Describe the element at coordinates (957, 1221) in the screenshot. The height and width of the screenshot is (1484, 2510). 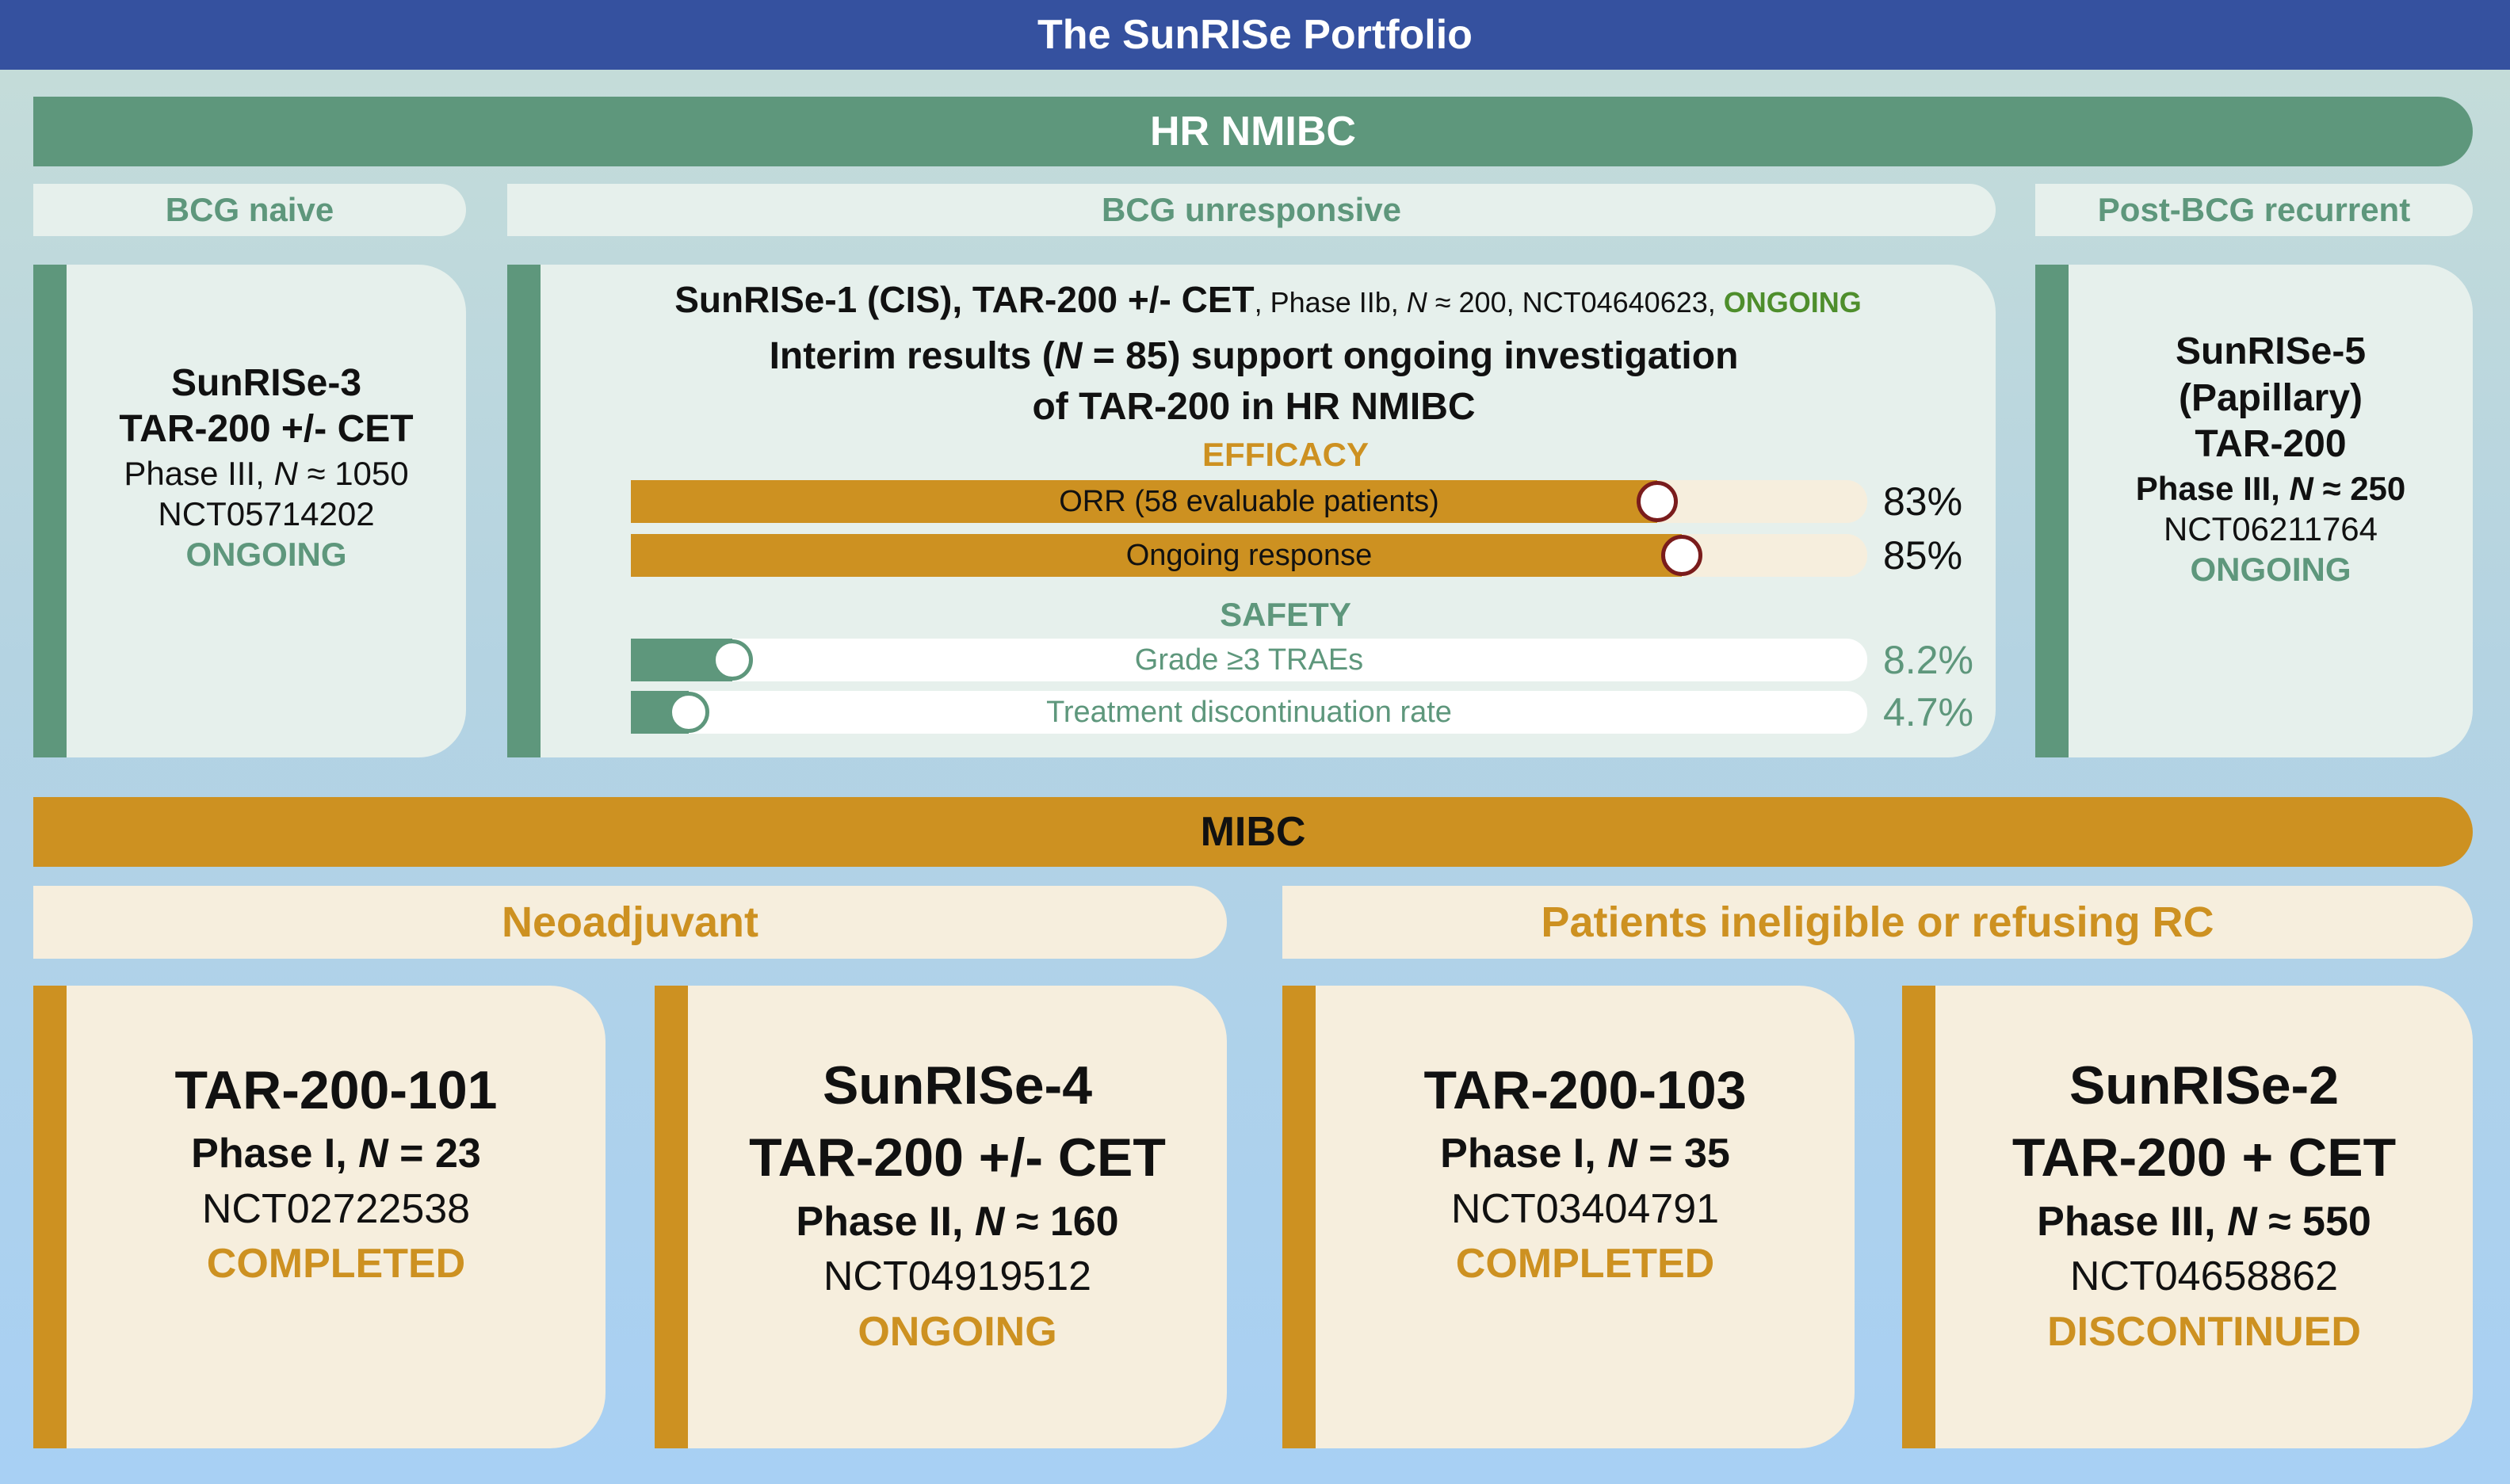
I see `sunrise4-phase: Phase II, N ≈ 160` at that location.